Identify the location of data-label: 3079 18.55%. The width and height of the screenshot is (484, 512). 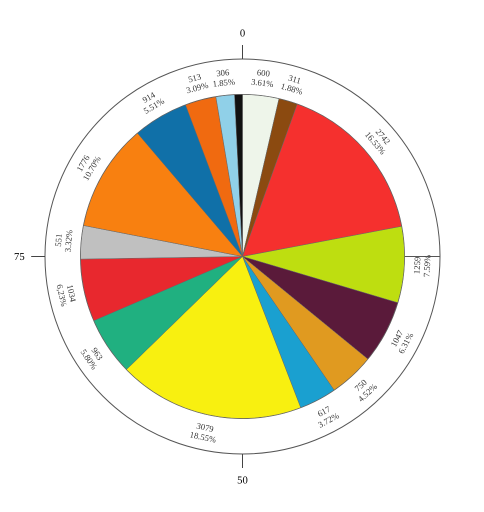
(203, 432).